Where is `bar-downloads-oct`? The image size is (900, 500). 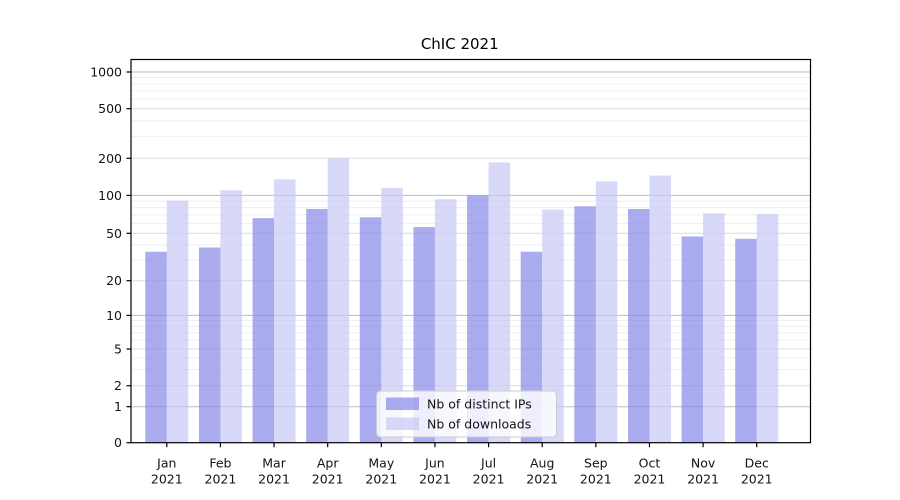 bar-downloads-oct is located at coordinates (660, 309).